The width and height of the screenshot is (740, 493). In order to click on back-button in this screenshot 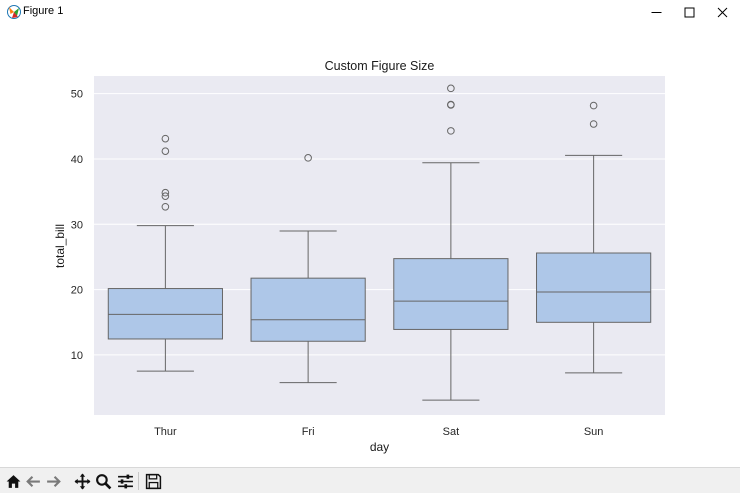, I will do `click(33, 481)`.